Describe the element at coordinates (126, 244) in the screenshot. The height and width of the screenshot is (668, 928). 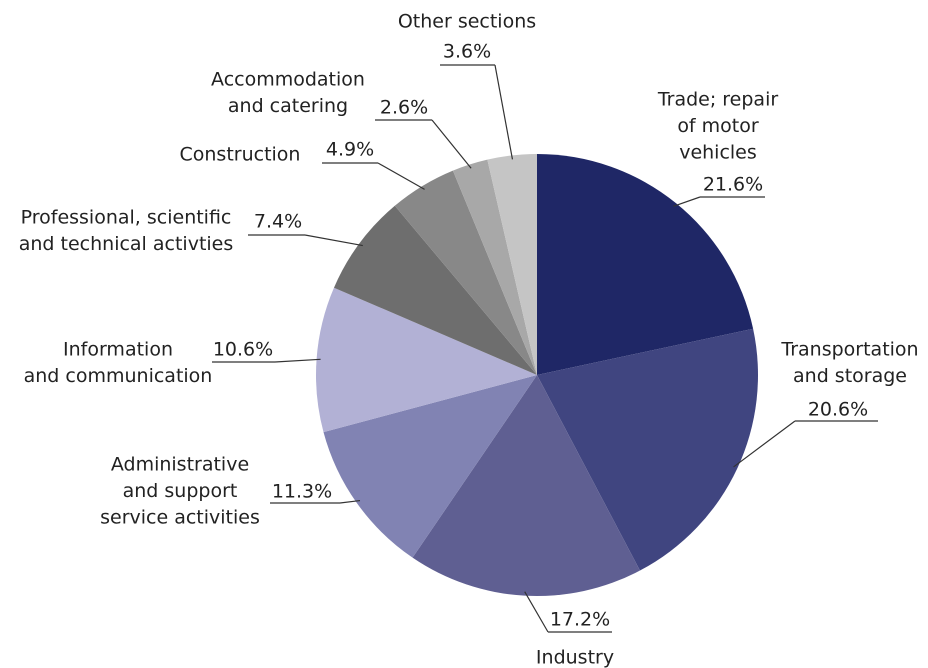
I see `slice-label: and technical activties` at that location.